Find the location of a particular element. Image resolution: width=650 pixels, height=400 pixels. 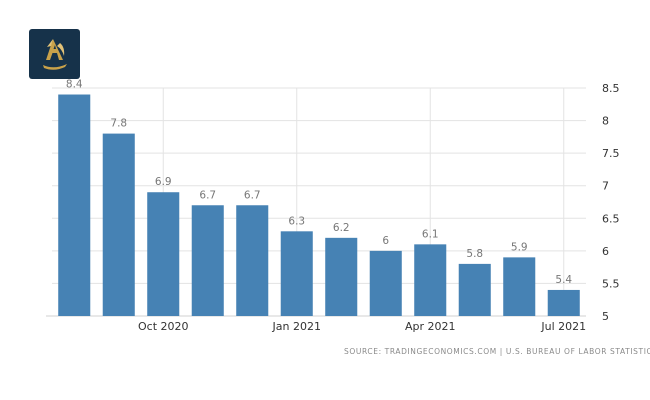

x-tick-label: Jan 2021 is located at coordinates (296, 326).